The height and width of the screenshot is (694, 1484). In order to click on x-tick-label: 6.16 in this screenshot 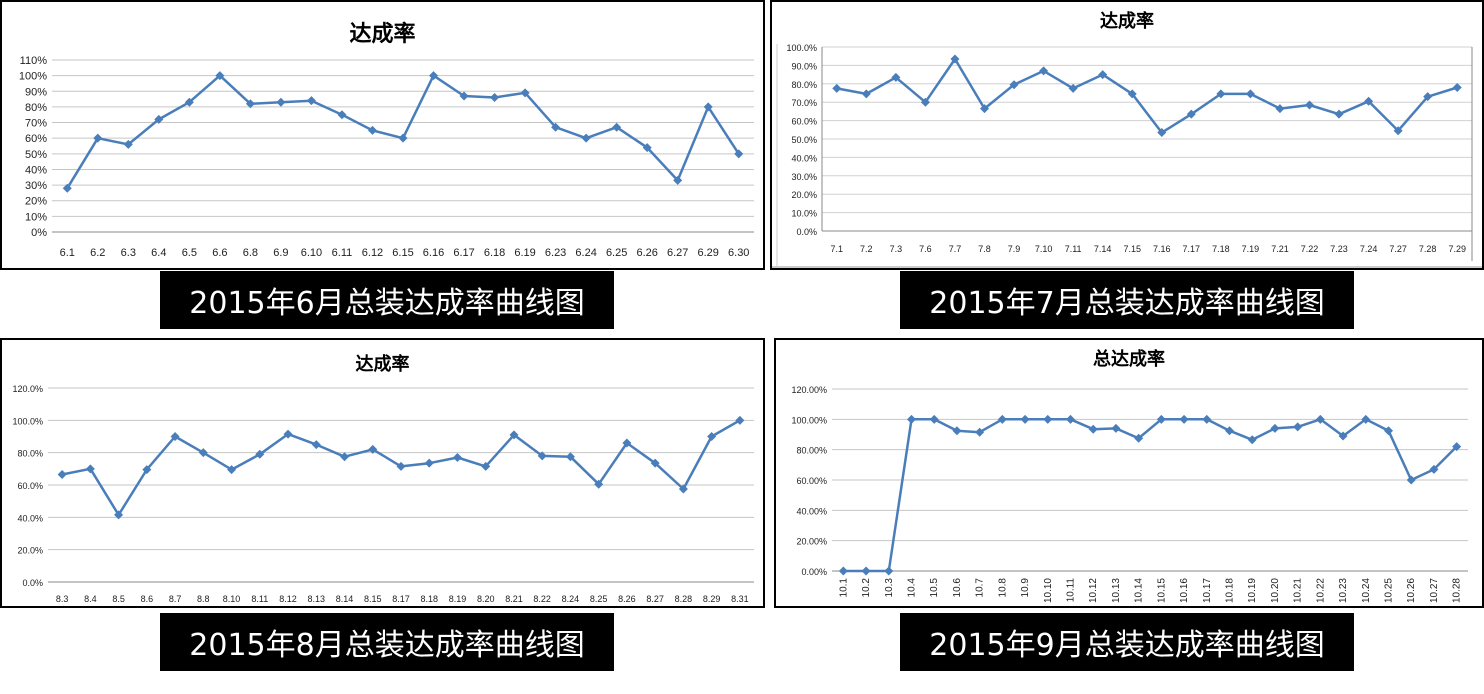, I will do `click(433, 253)`.